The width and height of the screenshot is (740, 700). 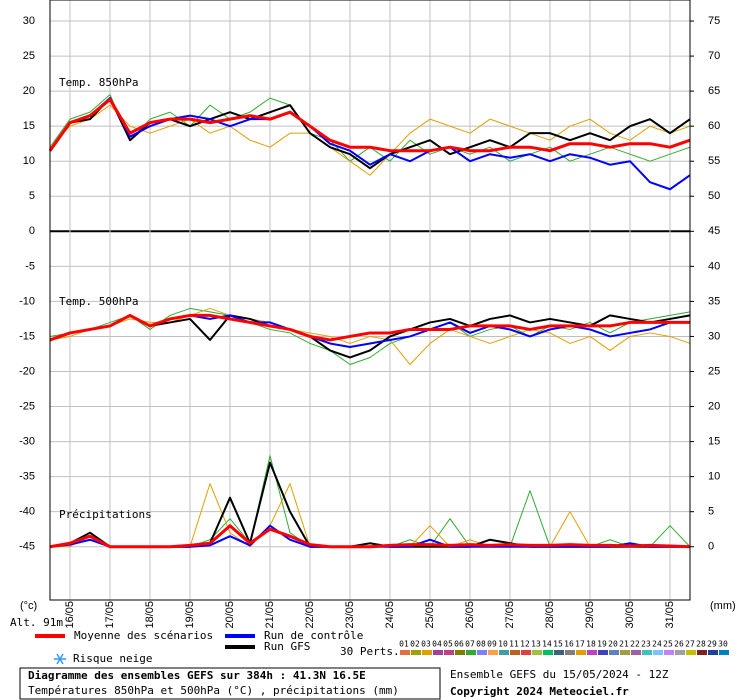 What do you see at coordinates (29, 91) in the screenshot?
I see `y-tick-label: 20` at bounding box center [29, 91].